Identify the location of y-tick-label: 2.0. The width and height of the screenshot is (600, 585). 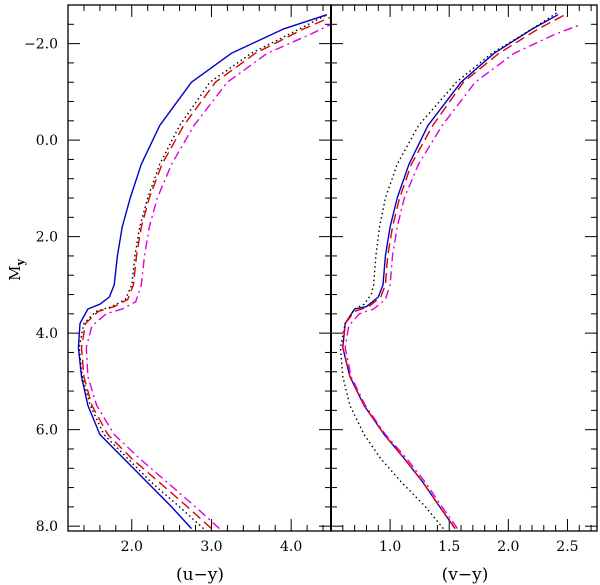
(47, 238).